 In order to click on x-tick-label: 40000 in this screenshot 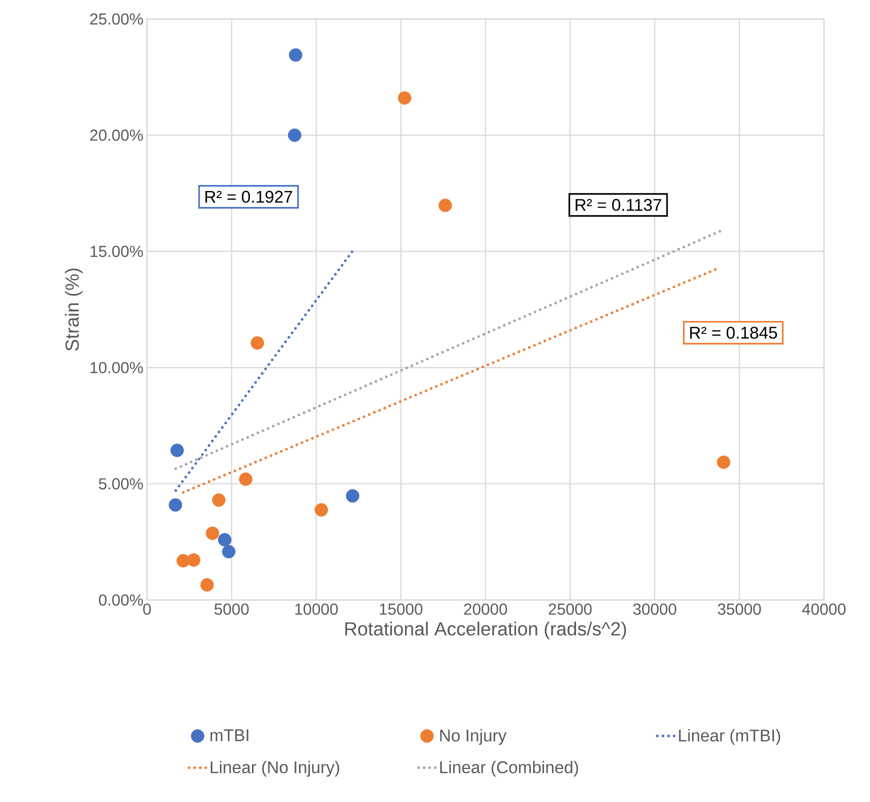, I will do `click(824, 609)`.